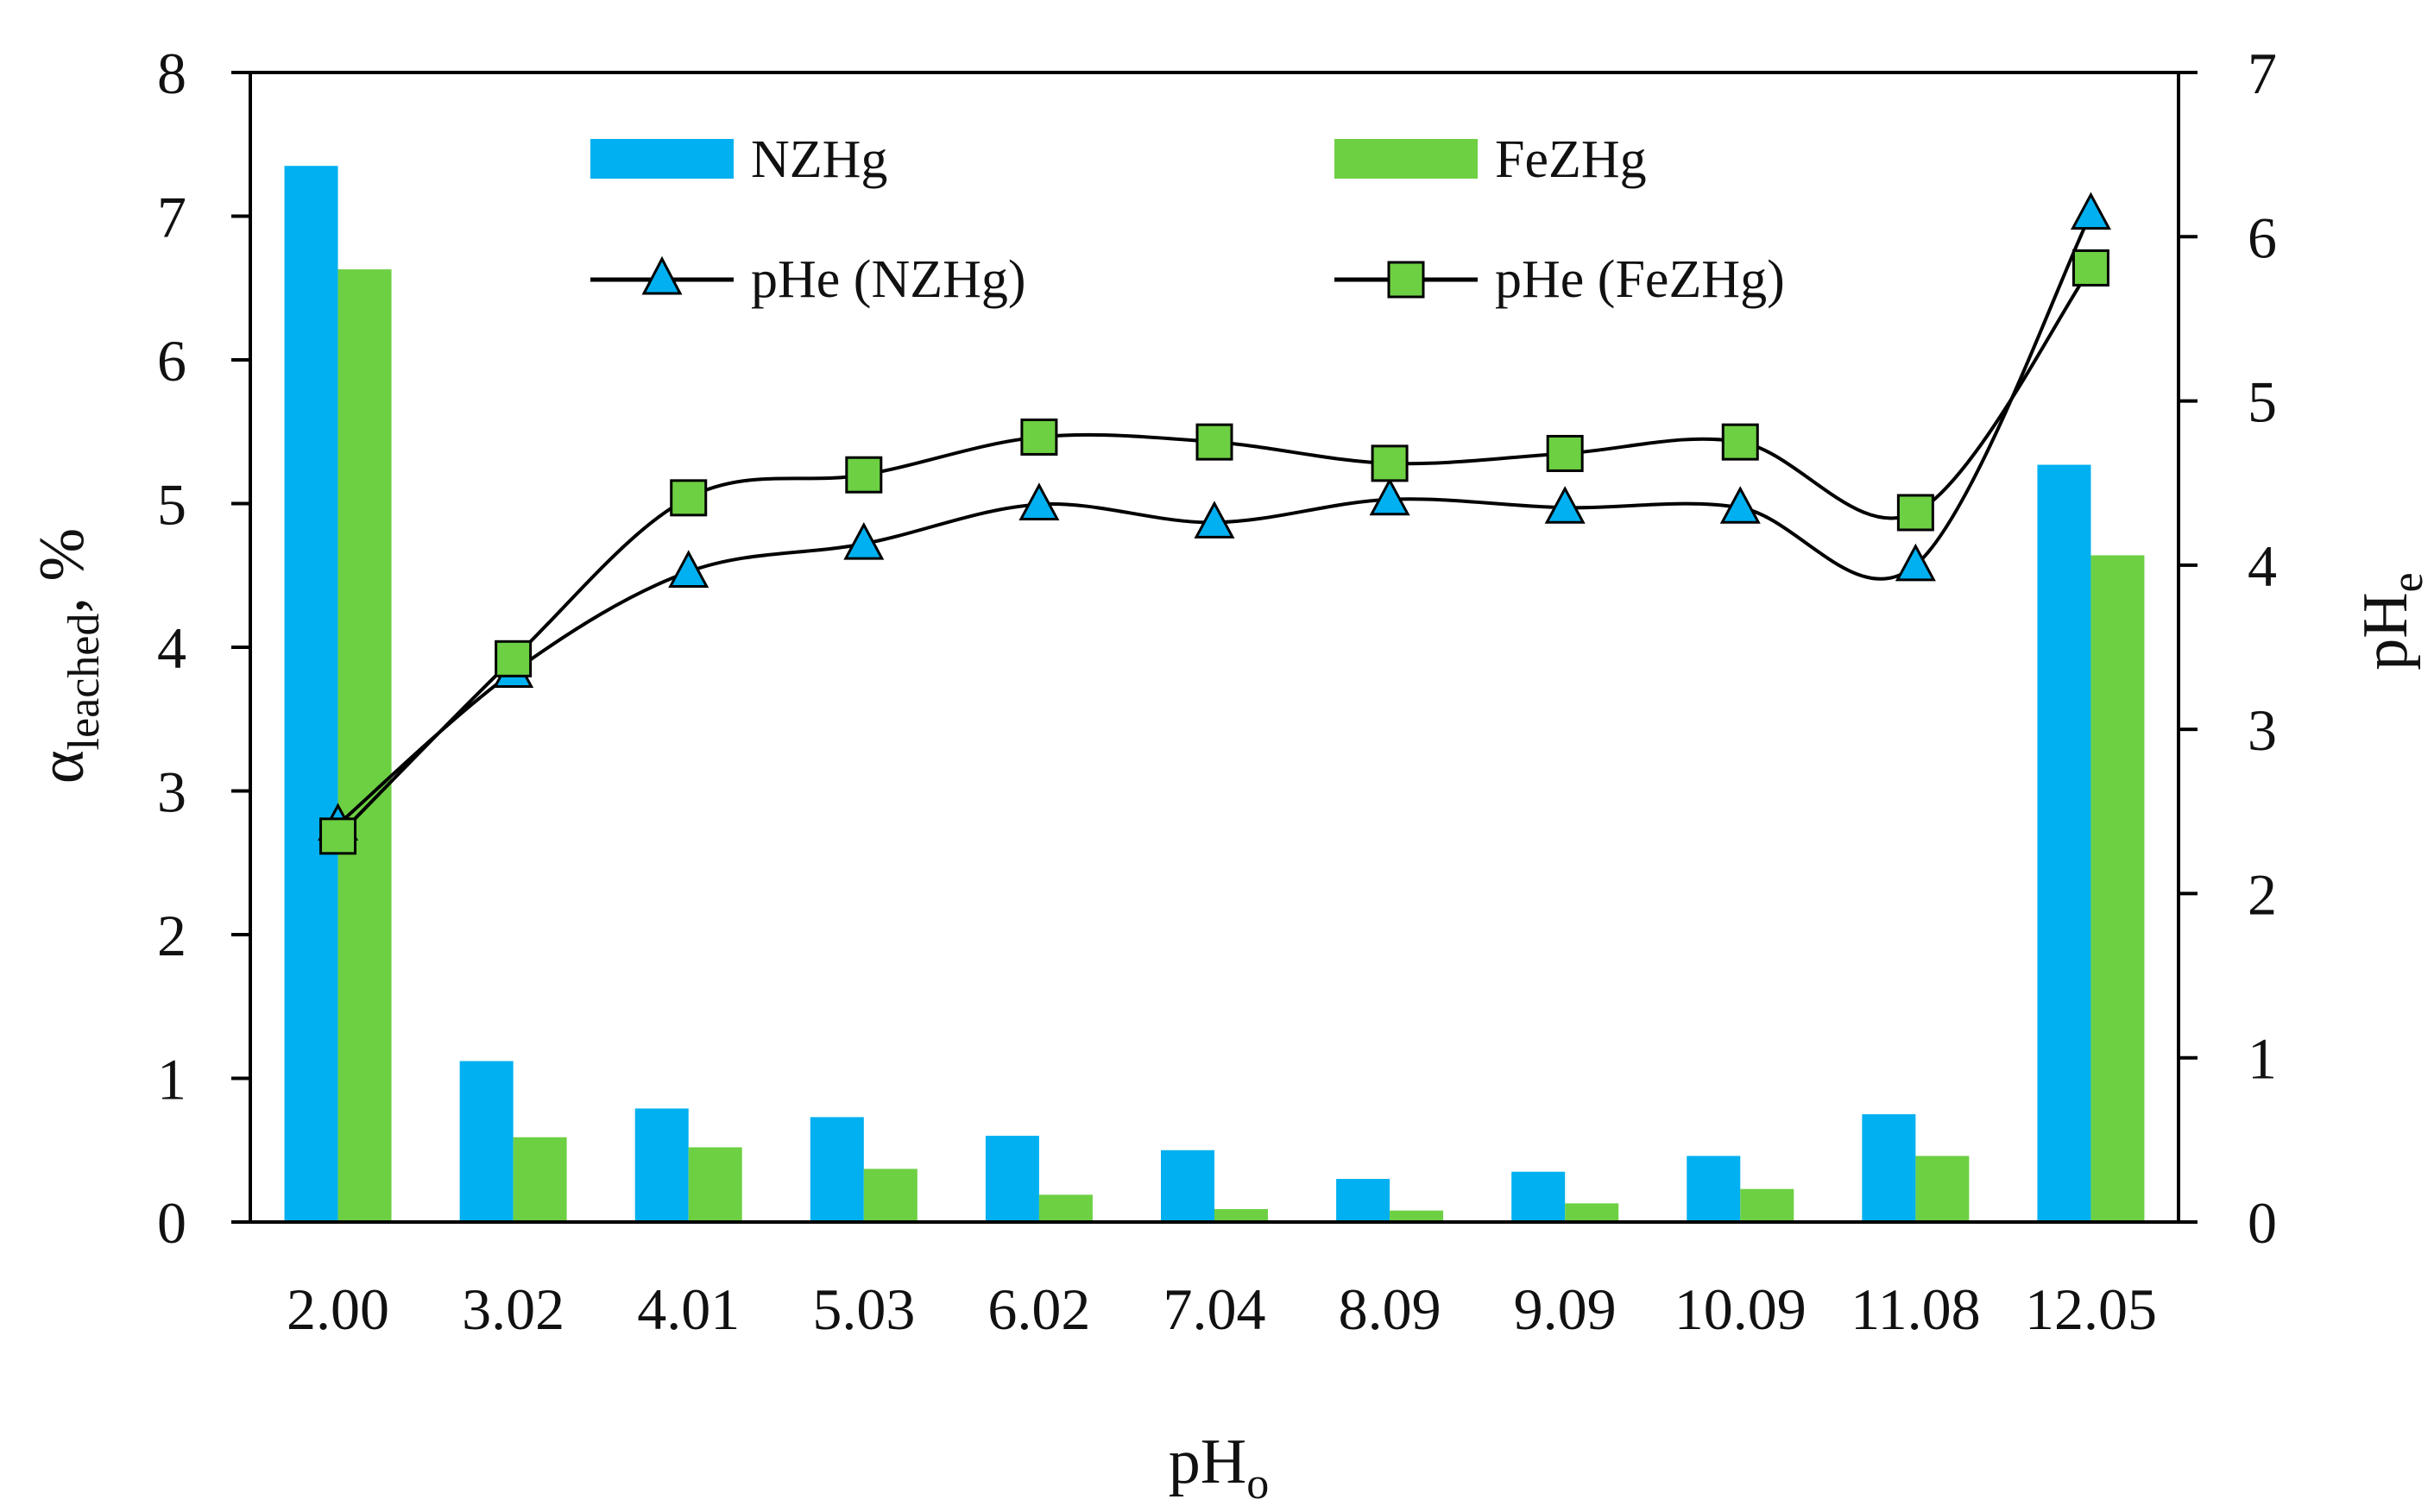 This screenshot has height=1512, width=2434. What do you see at coordinates (486, 1142) in the screenshot?
I see `bar-nzhg-3.02` at bounding box center [486, 1142].